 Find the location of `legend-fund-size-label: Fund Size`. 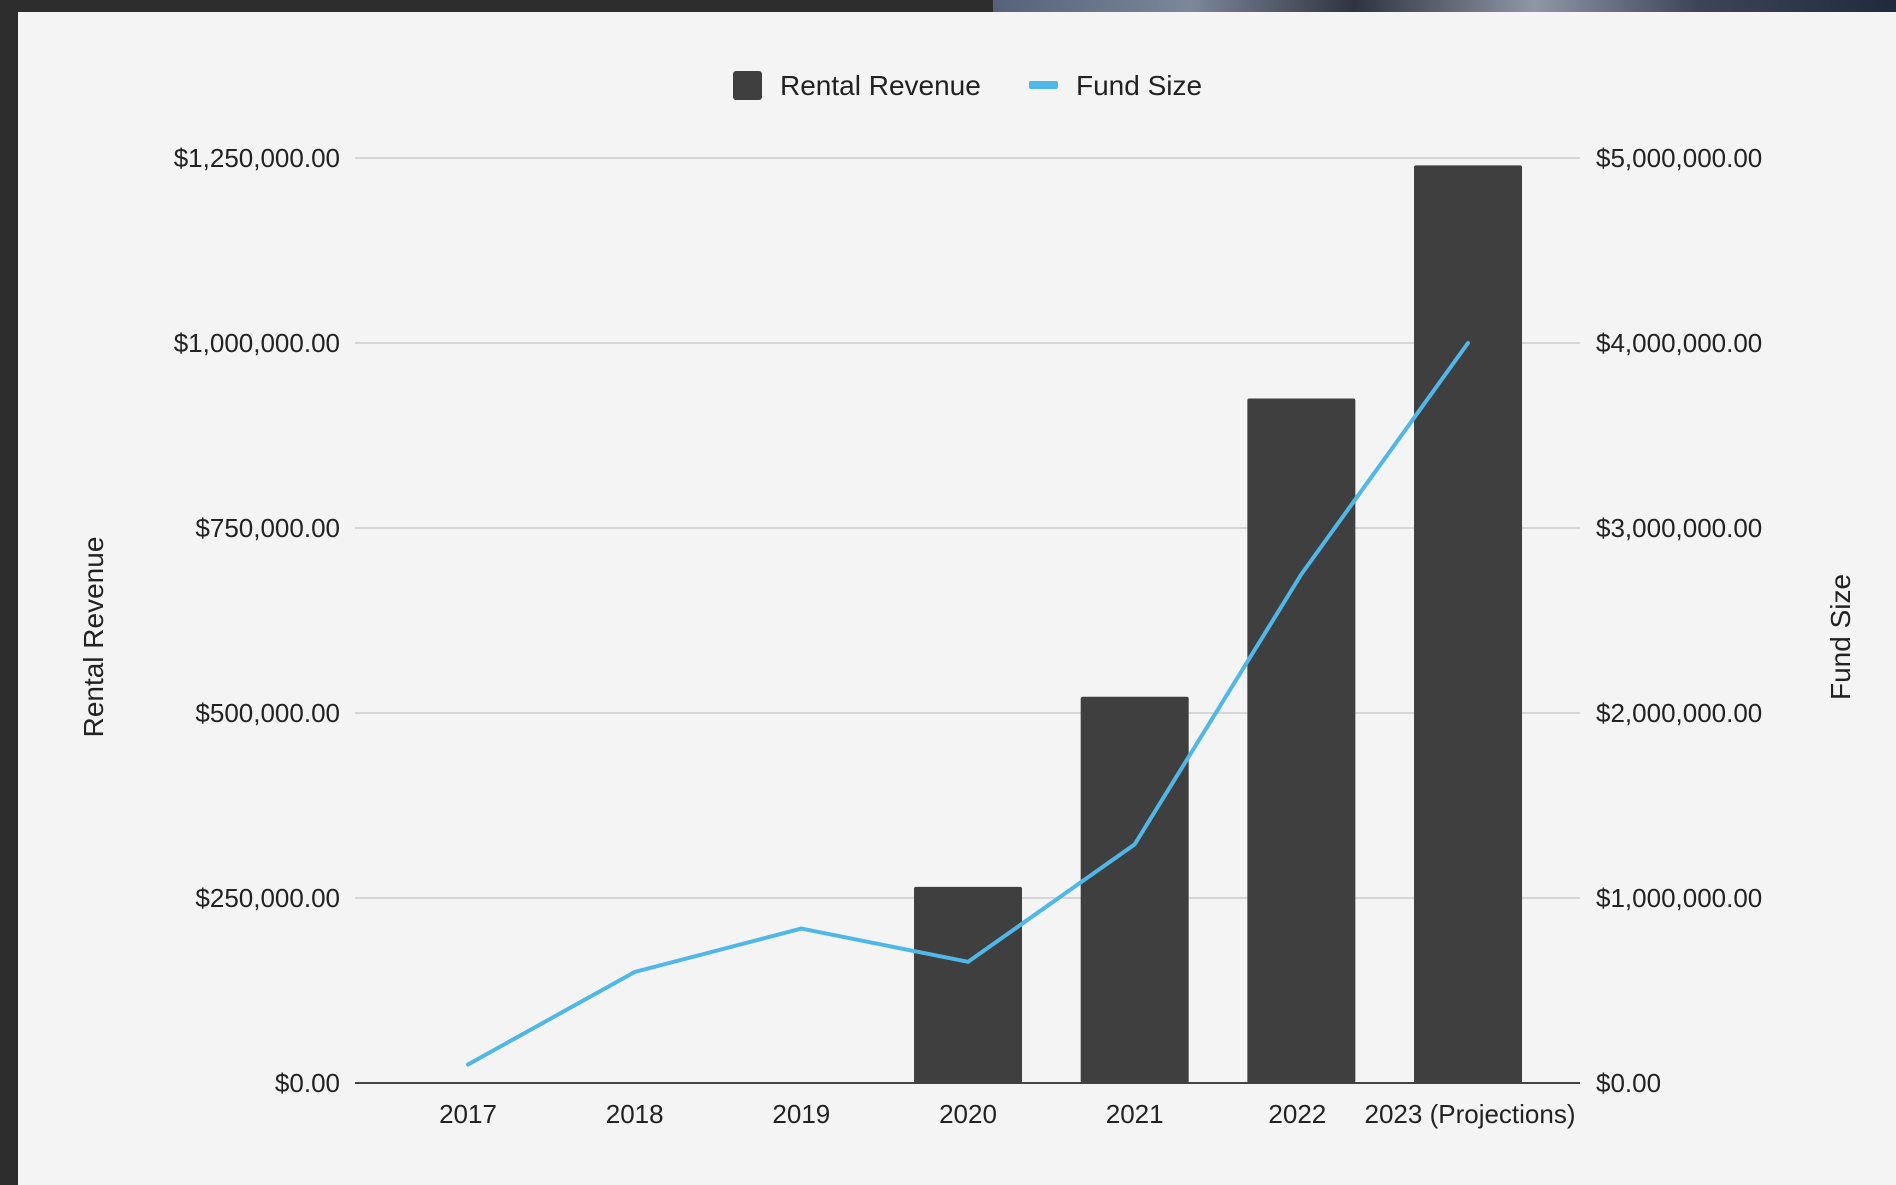

legend-fund-size-label: Fund Size is located at coordinates (1139, 85).